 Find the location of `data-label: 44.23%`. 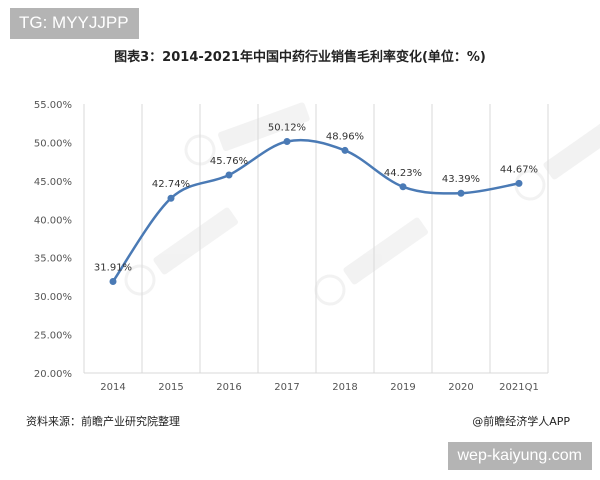

data-label: 44.23% is located at coordinates (403, 173).